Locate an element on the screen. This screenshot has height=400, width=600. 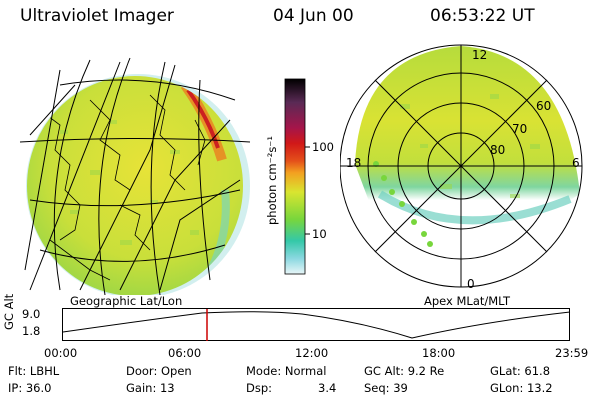
orbit-ytick-high: 9.0 is located at coordinates (31, 314).